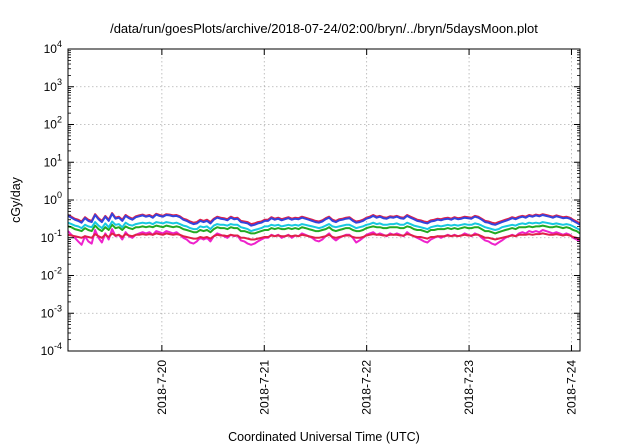  I want to click on y-tick-label: 10⁴, so click(53, 47).